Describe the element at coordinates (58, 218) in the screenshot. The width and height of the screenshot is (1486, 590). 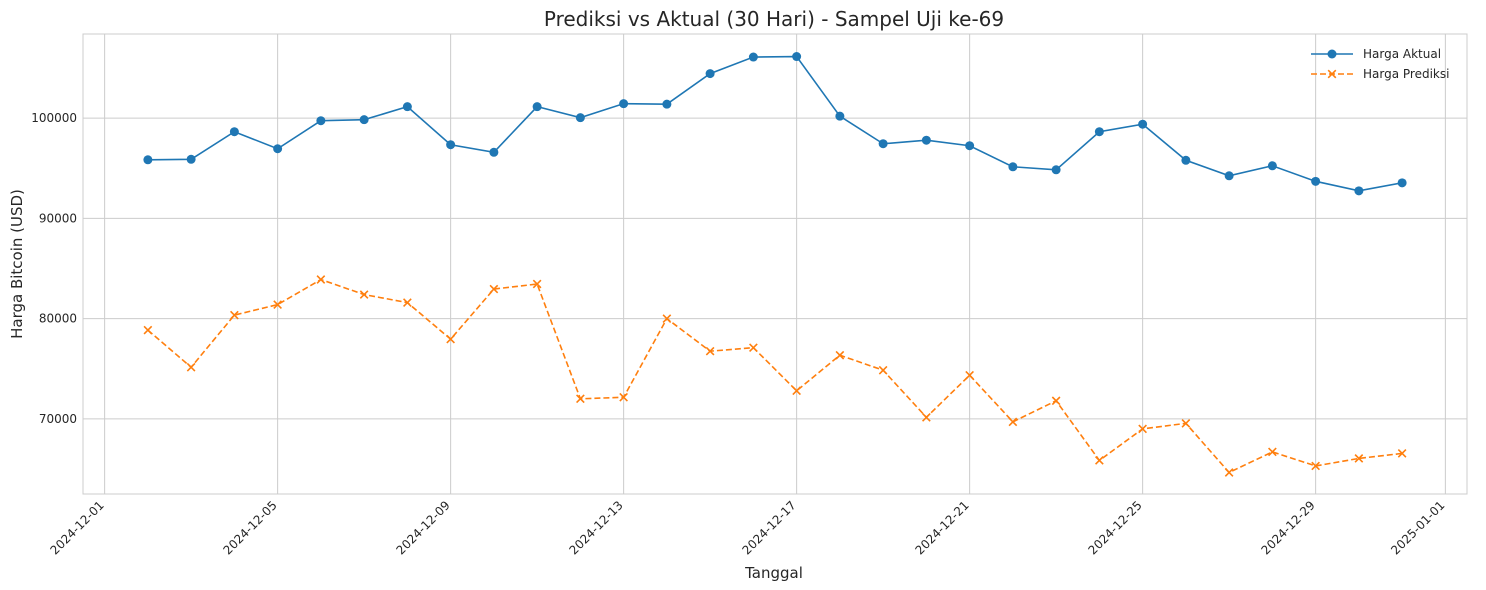
I see `y-tick-label: 90000` at that location.